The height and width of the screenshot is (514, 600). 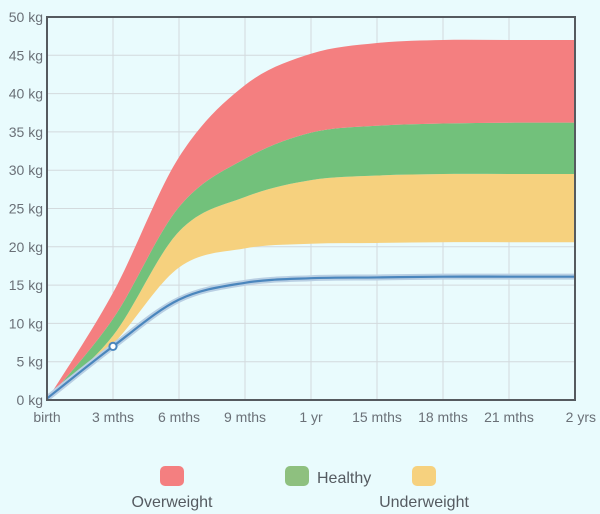 I want to click on x-tick-label: birth, so click(x=46, y=417).